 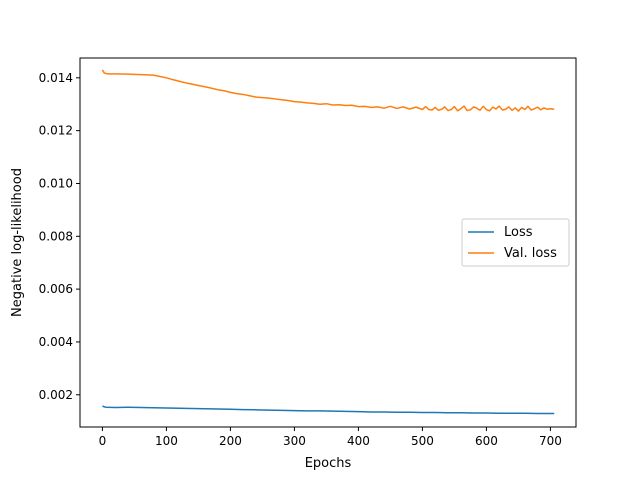 What do you see at coordinates (530, 253) in the screenshot?
I see `legend-label: Val. loss` at bounding box center [530, 253].